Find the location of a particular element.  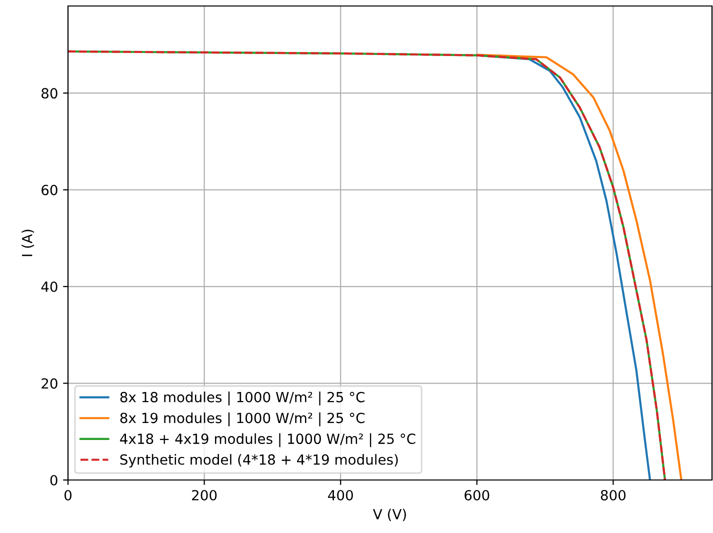

y-tick-label: 80 is located at coordinates (50, 93).